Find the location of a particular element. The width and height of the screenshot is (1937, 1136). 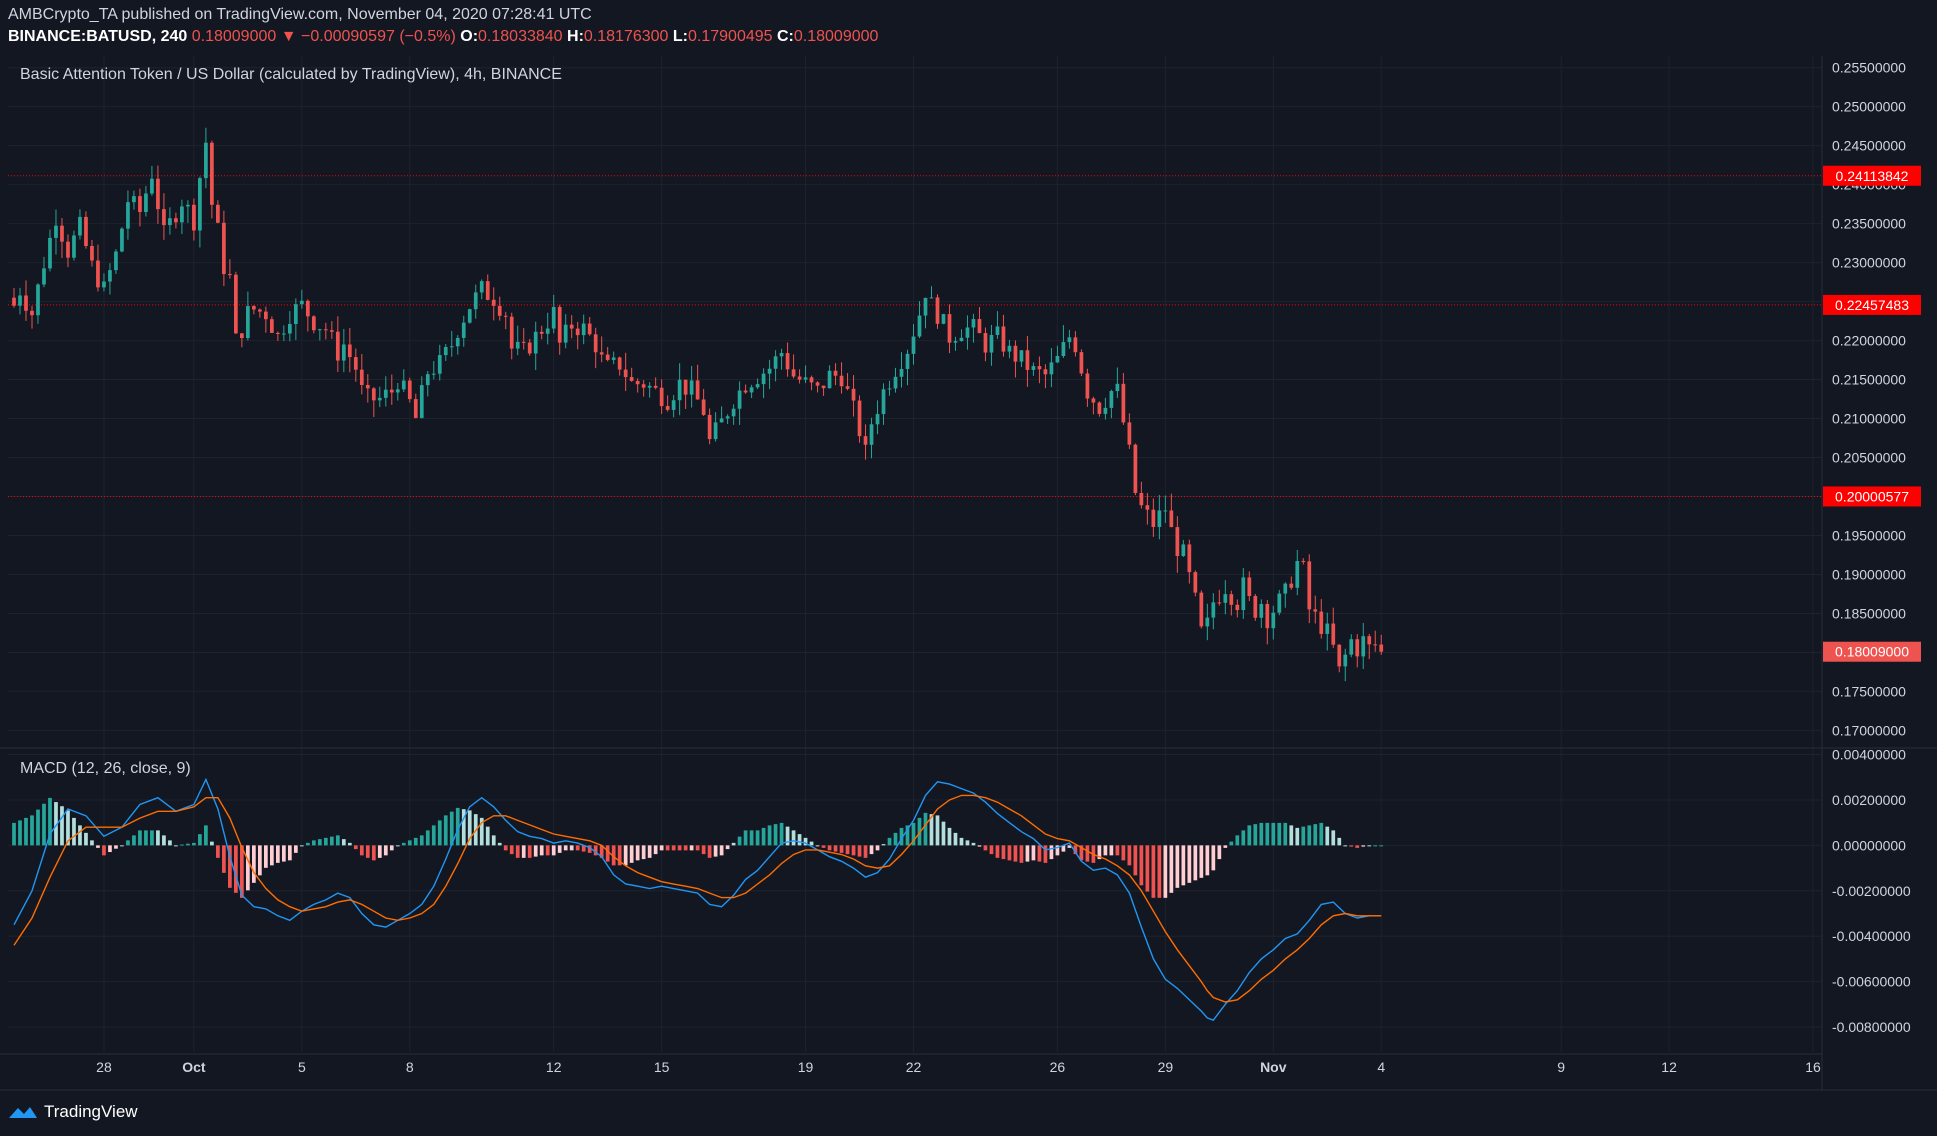

time-tick-label: 15 is located at coordinates (662, 1067).